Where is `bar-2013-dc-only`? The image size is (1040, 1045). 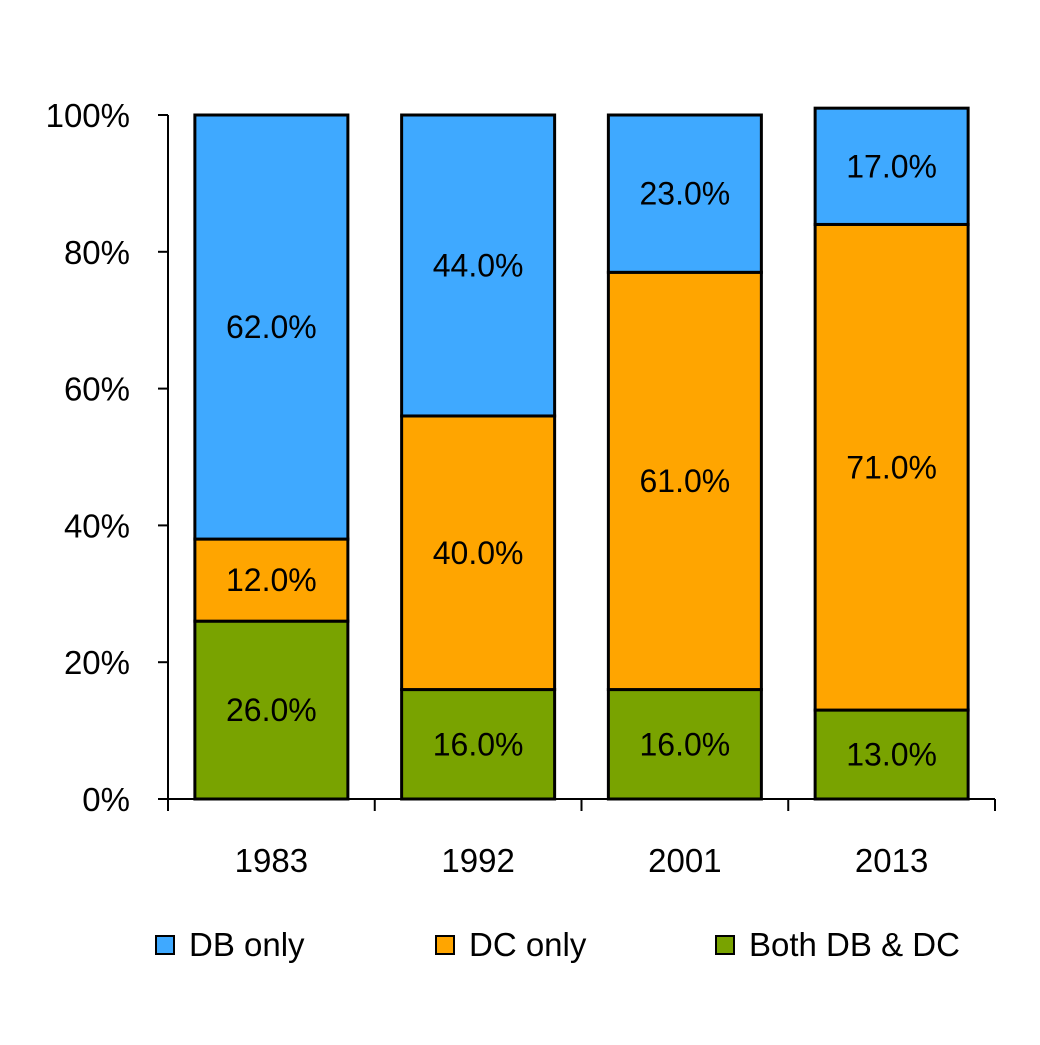
bar-2013-dc-only is located at coordinates (891, 467).